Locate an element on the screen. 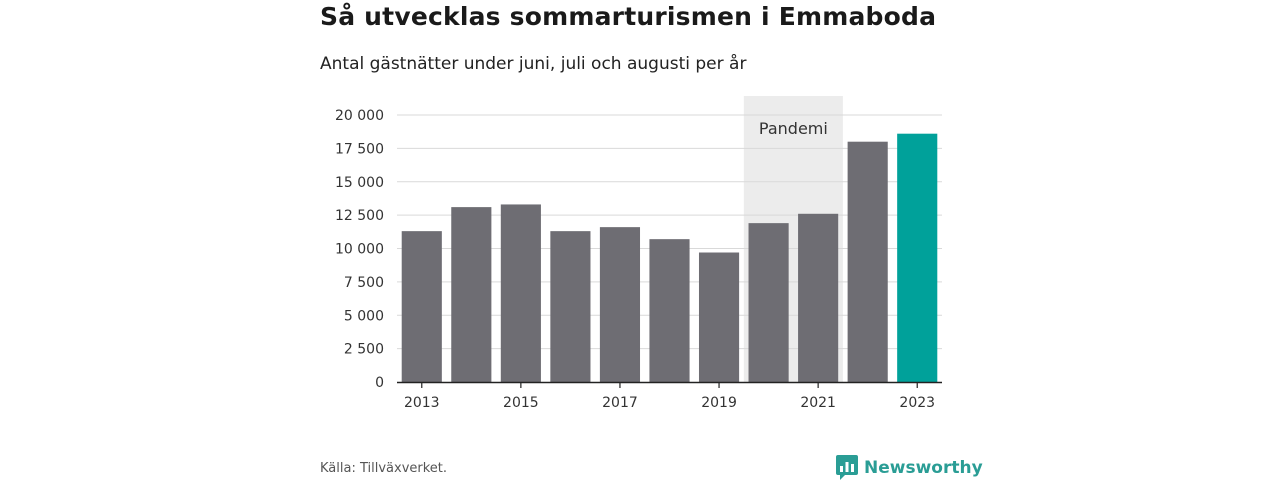 This screenshot has width=1280, height=481. y-tick-label: 20 000 is located at coordinates (359, 116).